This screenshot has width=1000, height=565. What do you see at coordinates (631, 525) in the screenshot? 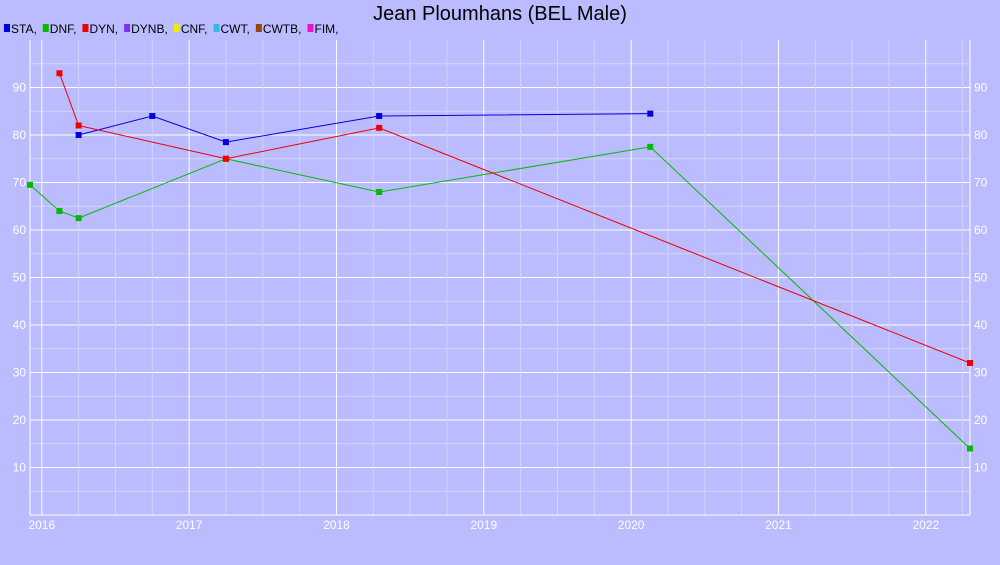
I see `x-tick-label: 2020` at bounding box center [631, 525].